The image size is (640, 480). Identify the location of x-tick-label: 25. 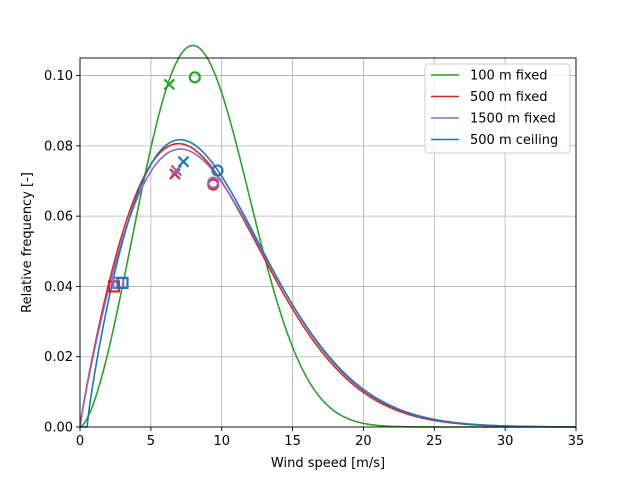
(434, 441).